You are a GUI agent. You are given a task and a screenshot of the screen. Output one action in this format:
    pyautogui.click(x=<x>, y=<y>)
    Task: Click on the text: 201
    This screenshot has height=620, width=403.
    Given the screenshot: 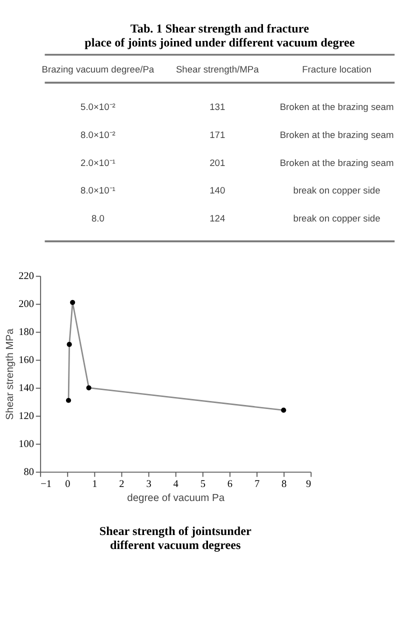 What is the action you would take?
    pyautogui.click(x=218, y=163)
    